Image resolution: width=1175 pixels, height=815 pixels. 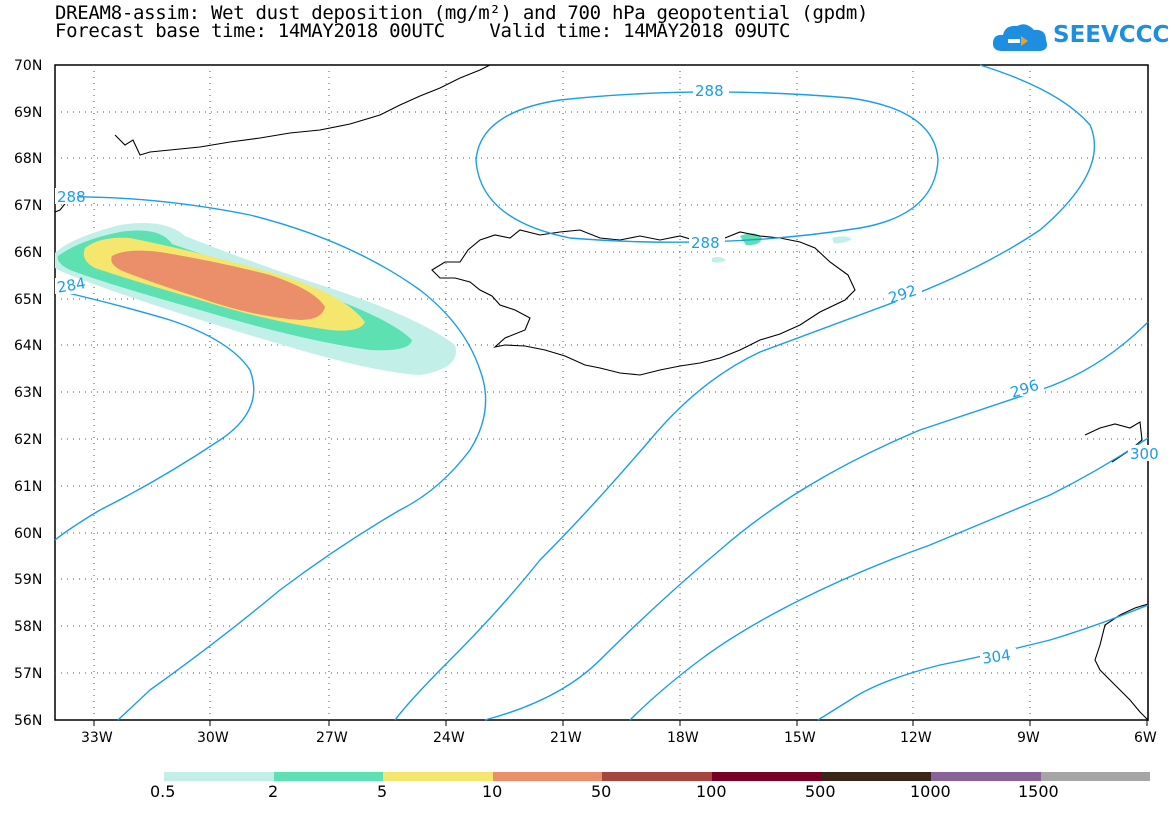 I want to click on lon-label: 9W, so click(x=1028, y=738).